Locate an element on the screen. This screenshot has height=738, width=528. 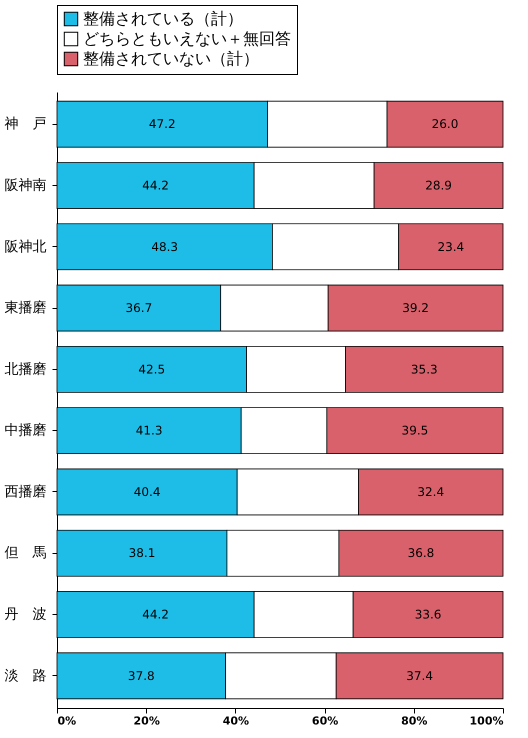
legend-label: 整備されていない（計） is located at coordinates (171, 58).